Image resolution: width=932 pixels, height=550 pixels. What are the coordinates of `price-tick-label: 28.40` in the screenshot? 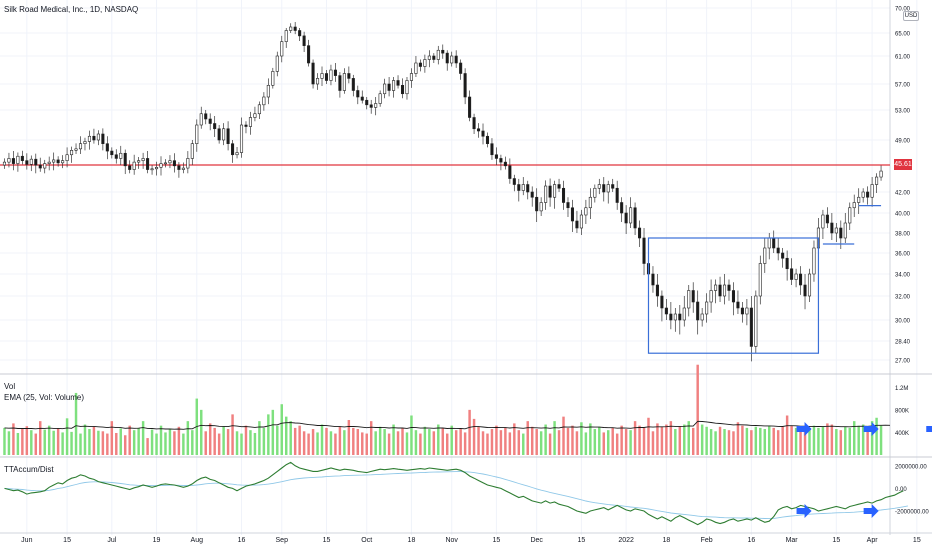 It's located at (903, 343).